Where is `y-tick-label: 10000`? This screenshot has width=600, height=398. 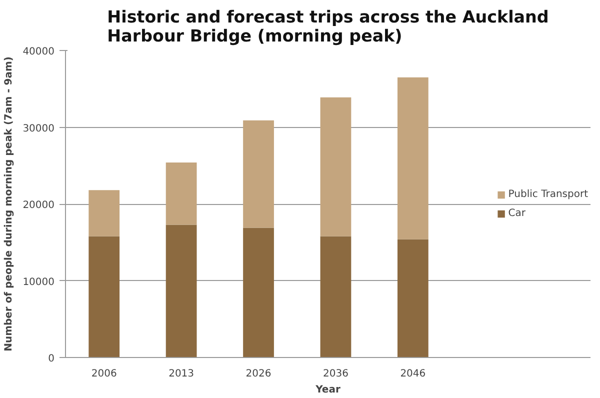 y-tick-label: 10000 is located at coordinates (38, 282).